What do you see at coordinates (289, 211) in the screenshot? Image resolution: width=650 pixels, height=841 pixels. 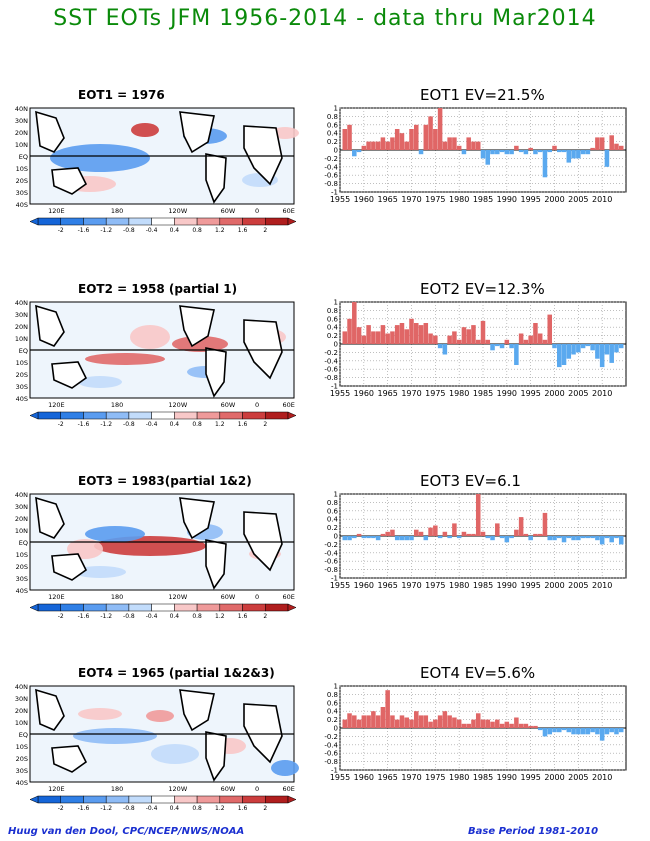 I see `map-lon-label: 60E` at bounding box center [289, 211].